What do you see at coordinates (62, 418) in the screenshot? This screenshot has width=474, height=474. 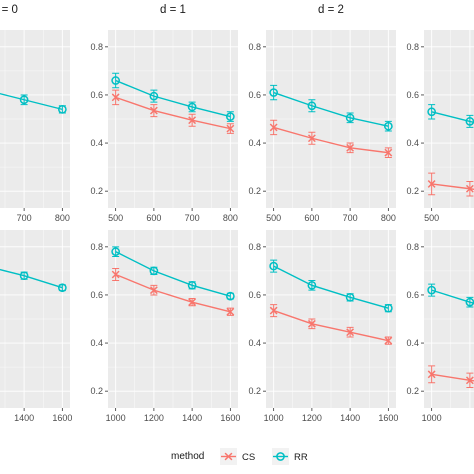 I see `x-tick-label: 1600` at bounding box center [62, 418].